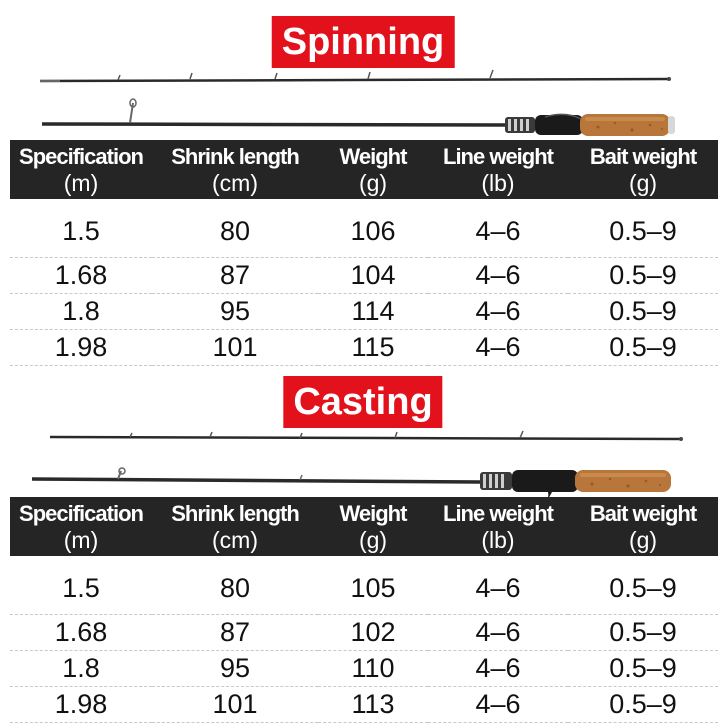 Image resolution: width=726 pixels, height=726 pixels. I want to click on casting-rod-image, so click(357, 465).